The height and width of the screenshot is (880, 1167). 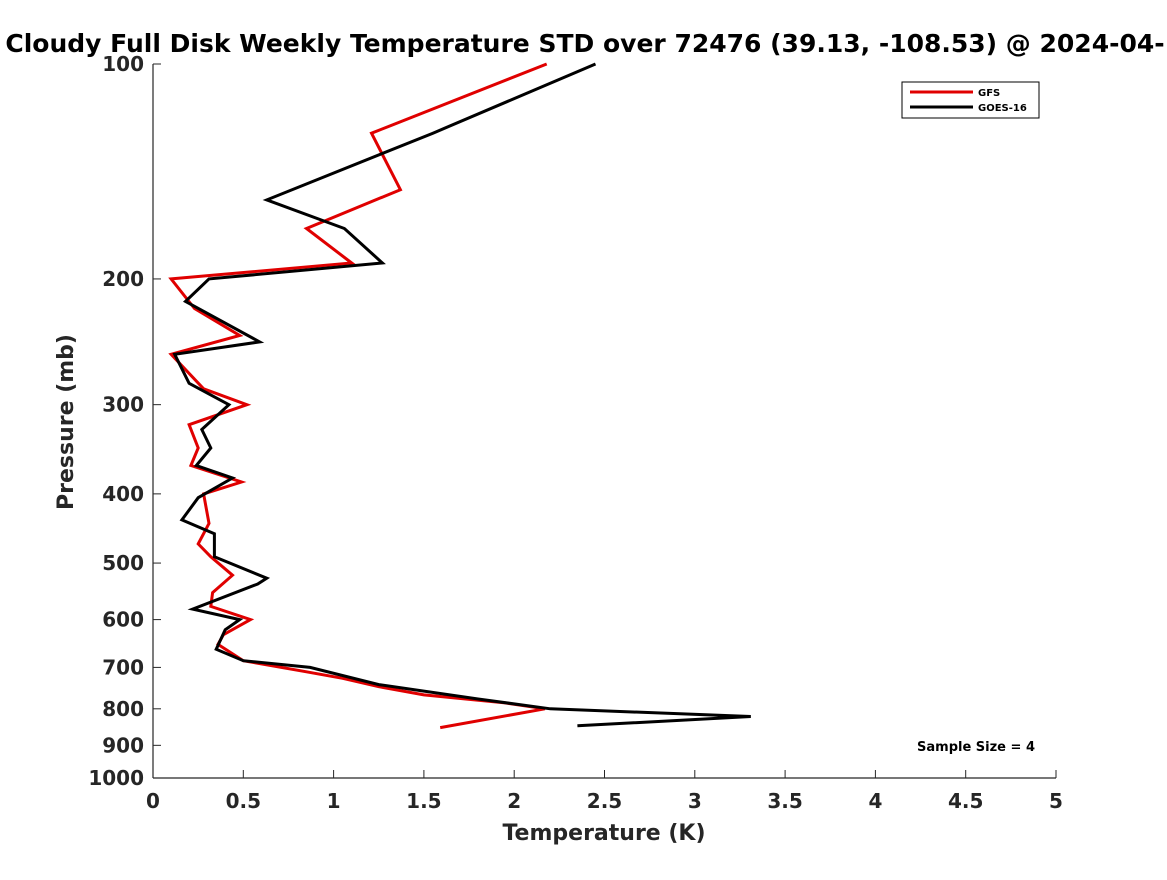 I want to click on x-tick-label: 4.5, so click(x=965, y=801).